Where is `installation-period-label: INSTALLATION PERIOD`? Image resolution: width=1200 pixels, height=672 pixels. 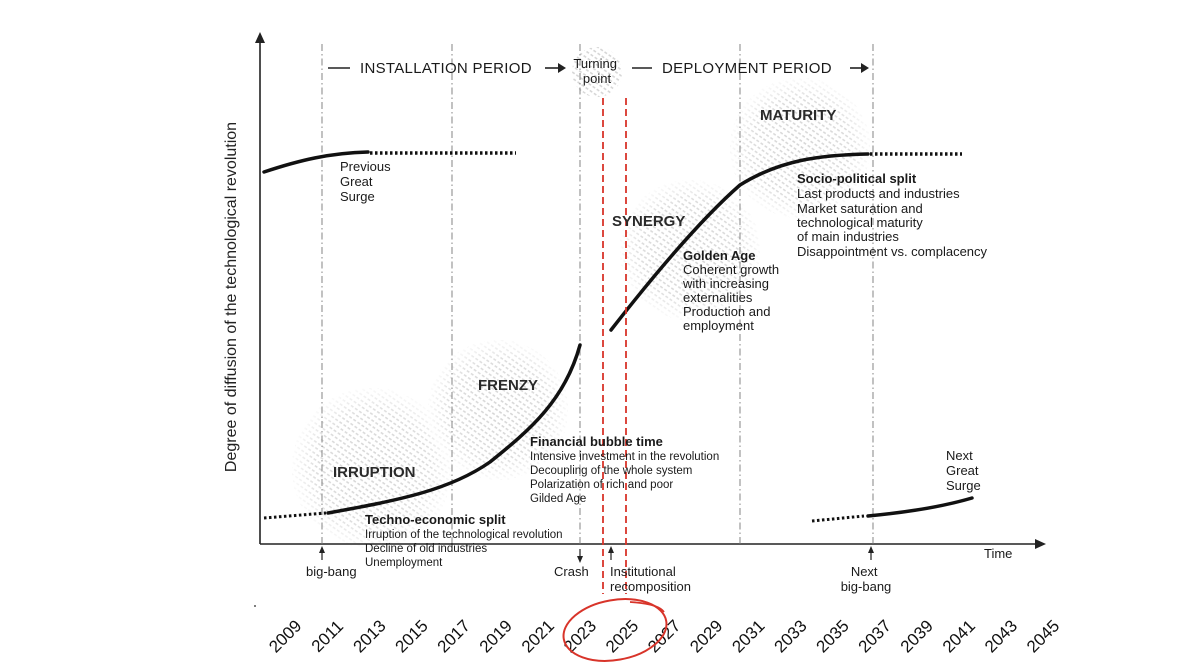
installation-period-label: INSTALLATION PERIOD is located at coordinates (446, 68).